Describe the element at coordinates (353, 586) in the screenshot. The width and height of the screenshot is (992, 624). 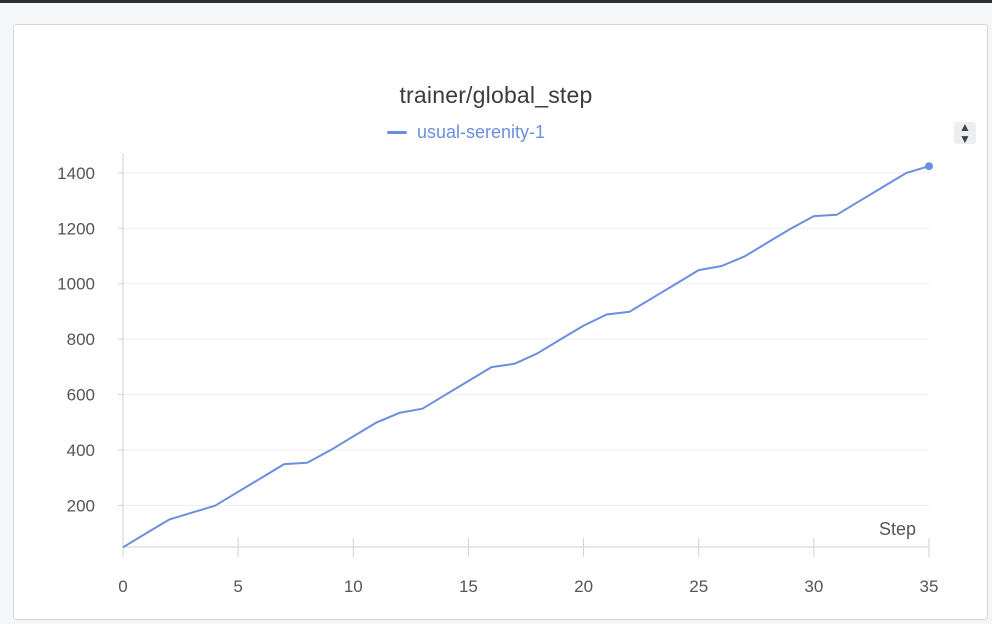
I see `x-tick-label: 10` at that location.